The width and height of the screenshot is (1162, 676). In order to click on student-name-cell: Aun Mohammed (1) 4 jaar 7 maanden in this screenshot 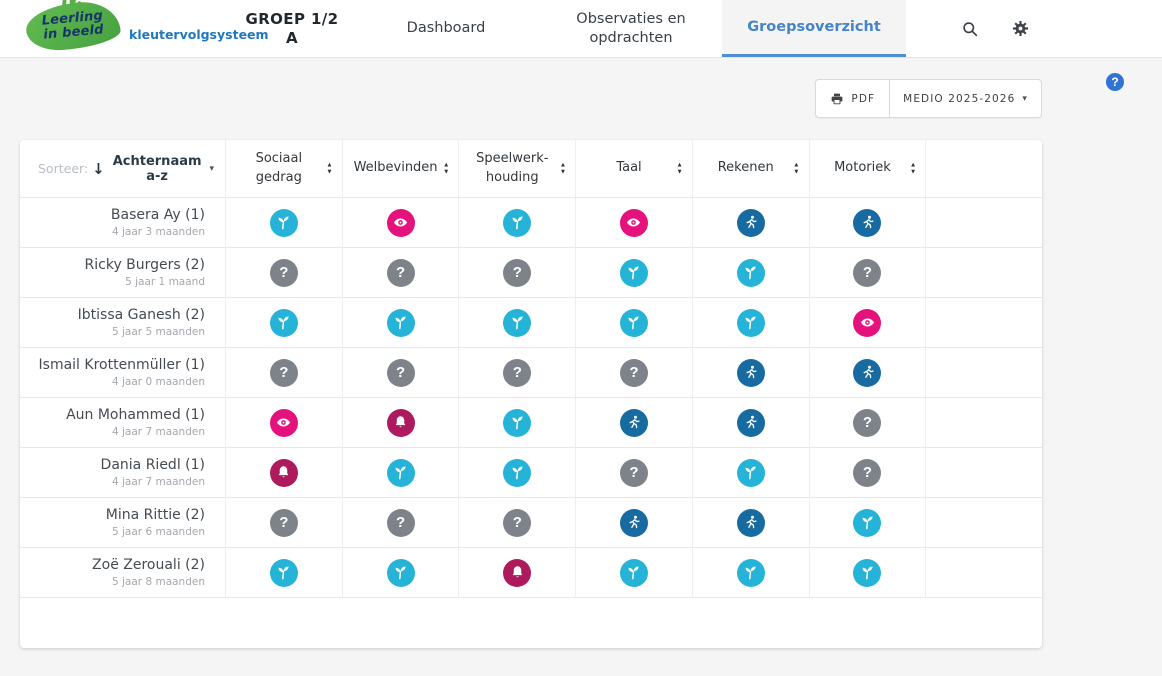, I will do `click(122, 423)`.